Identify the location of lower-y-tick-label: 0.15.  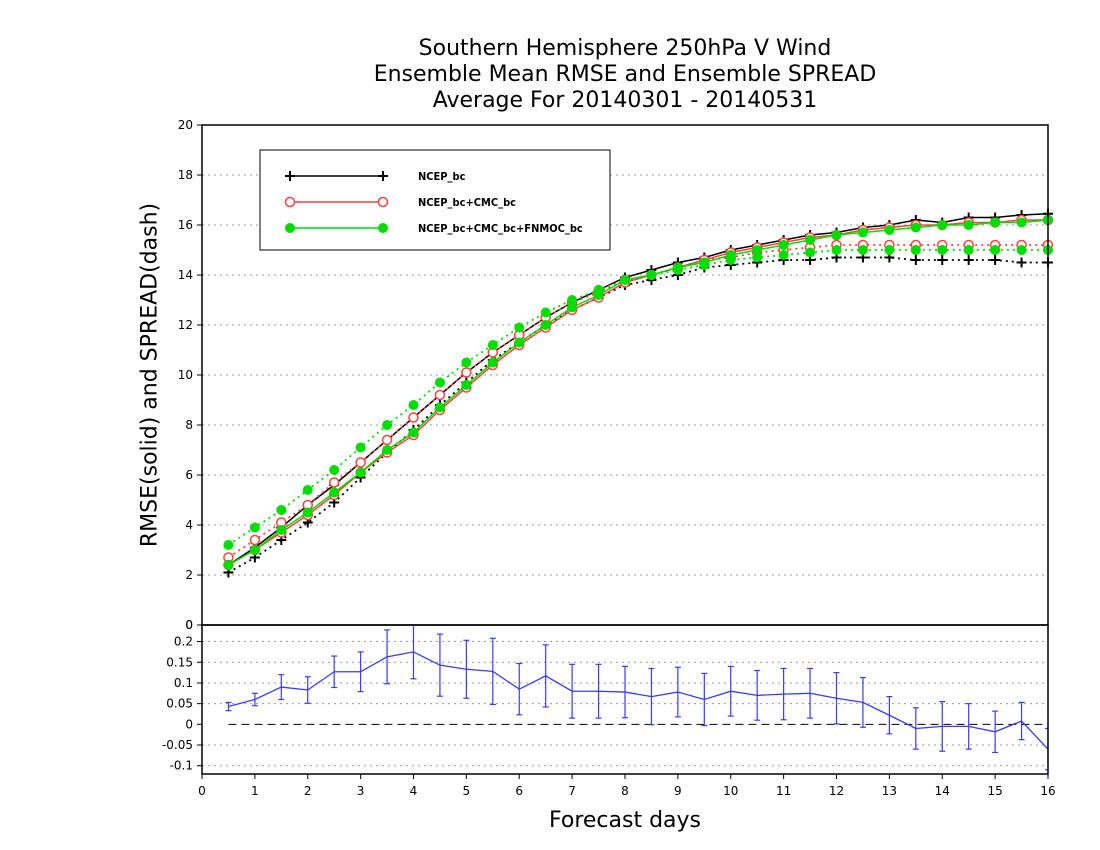
(179, 662).